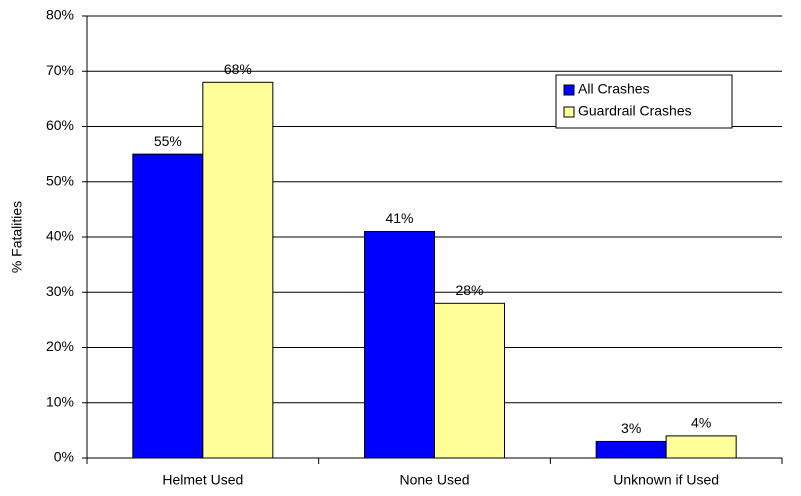 Image resolution: width=801 pixels, height=496 pixels. Describe the element at coordinates (399, 218) in the screenshot. I see `data-label: 41%` at that location.